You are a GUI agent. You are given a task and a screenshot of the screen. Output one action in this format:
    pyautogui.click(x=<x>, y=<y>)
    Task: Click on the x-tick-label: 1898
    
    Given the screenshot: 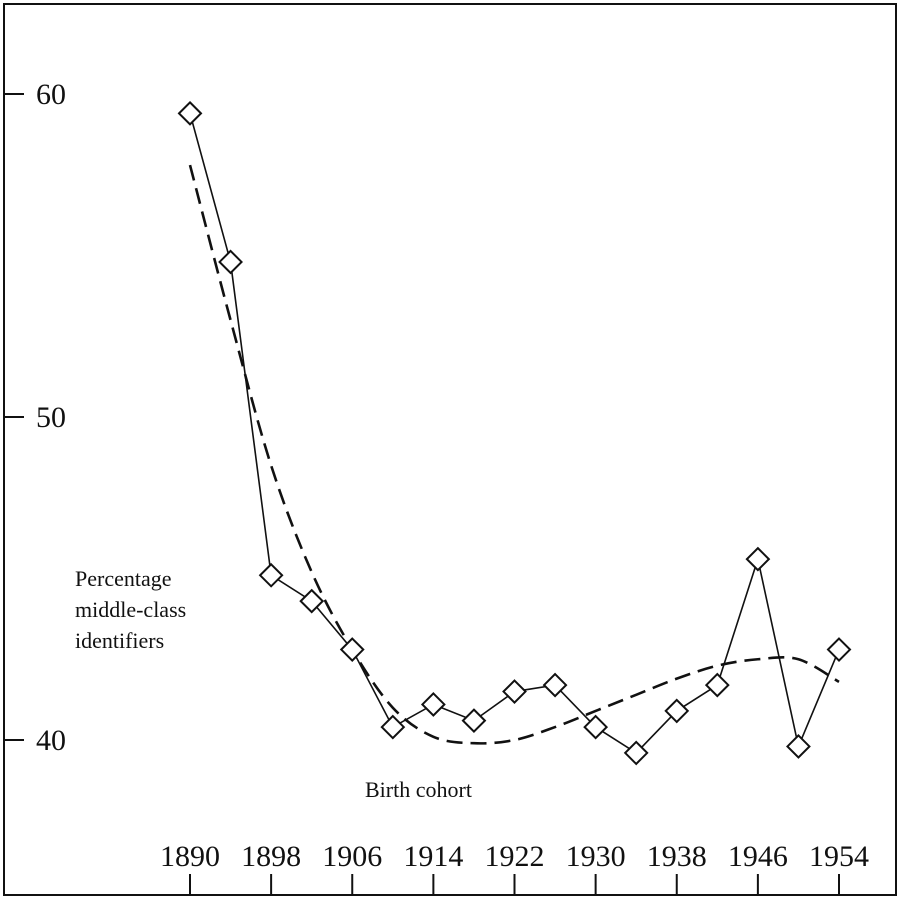 What is the action you would take?
    pyautogui.click(x=271, y=856)
    